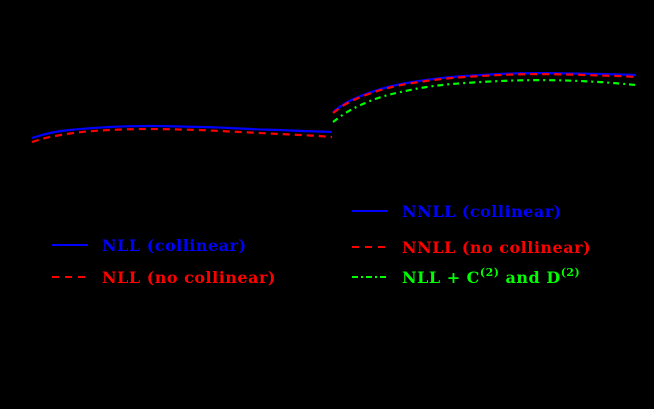 This screenshot has width=654, height=409. I want to click on legend-entry-nll-no-collinear: NLL (no collinear), so click(164, 277).